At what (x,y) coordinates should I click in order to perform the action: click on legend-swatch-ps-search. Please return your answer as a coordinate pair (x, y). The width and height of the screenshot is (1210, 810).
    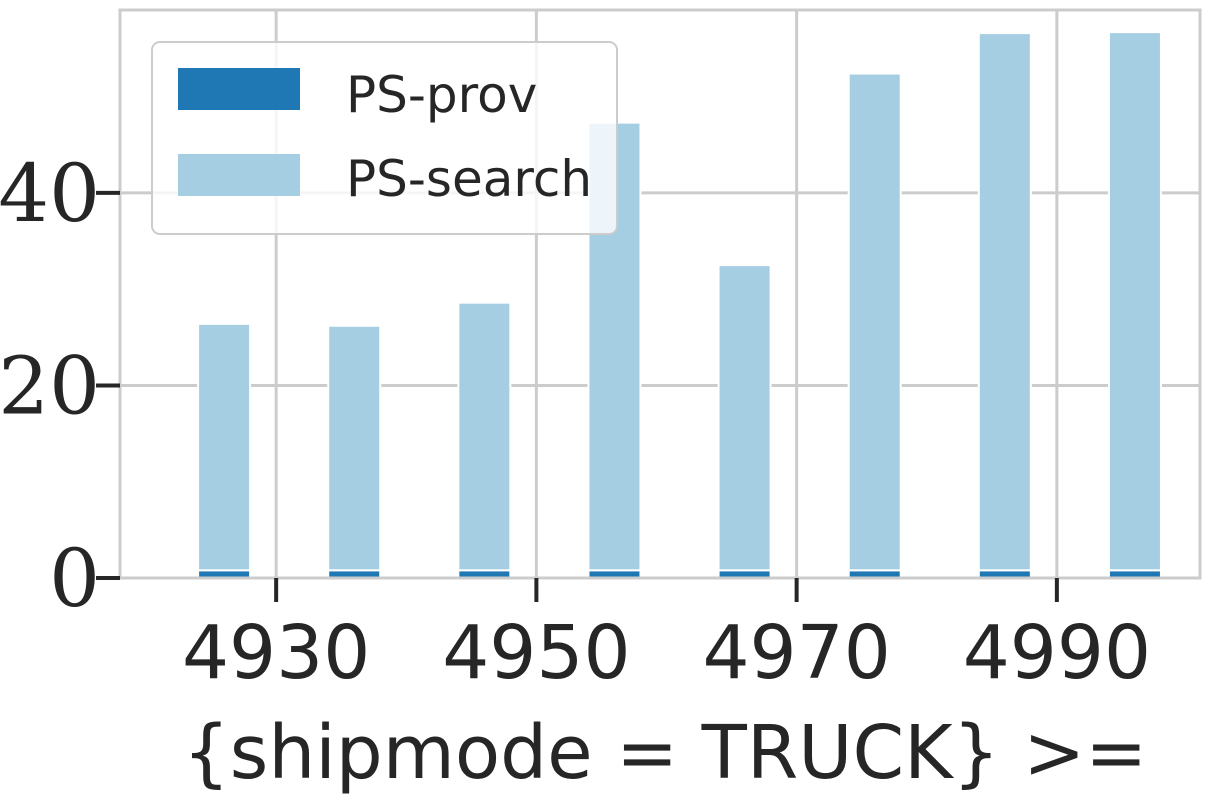
    Looking at the image, I should click on (239, 175).